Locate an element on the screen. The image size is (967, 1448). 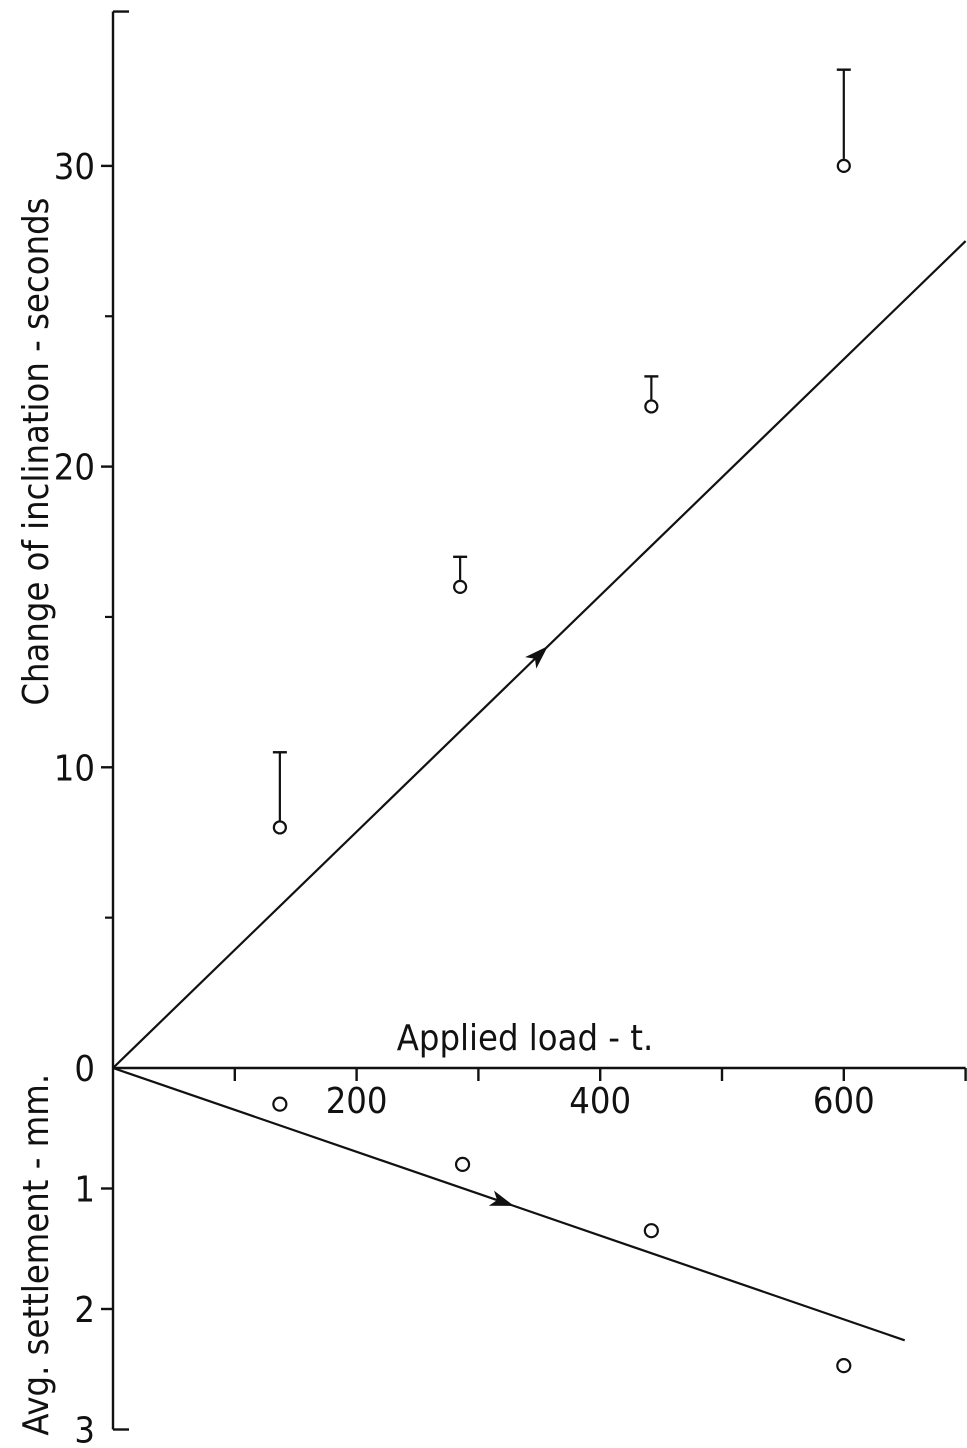
x-tick-label: 200 is located at coordinates (357, 1101).